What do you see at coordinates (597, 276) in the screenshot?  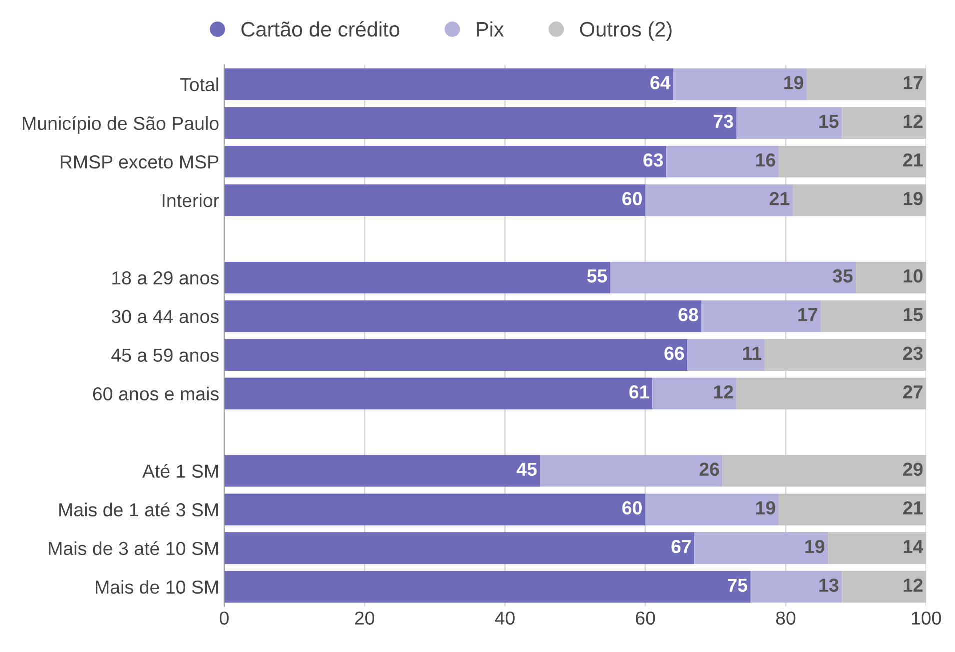 I see `data-label: 55` at bounding box center [597, 276].